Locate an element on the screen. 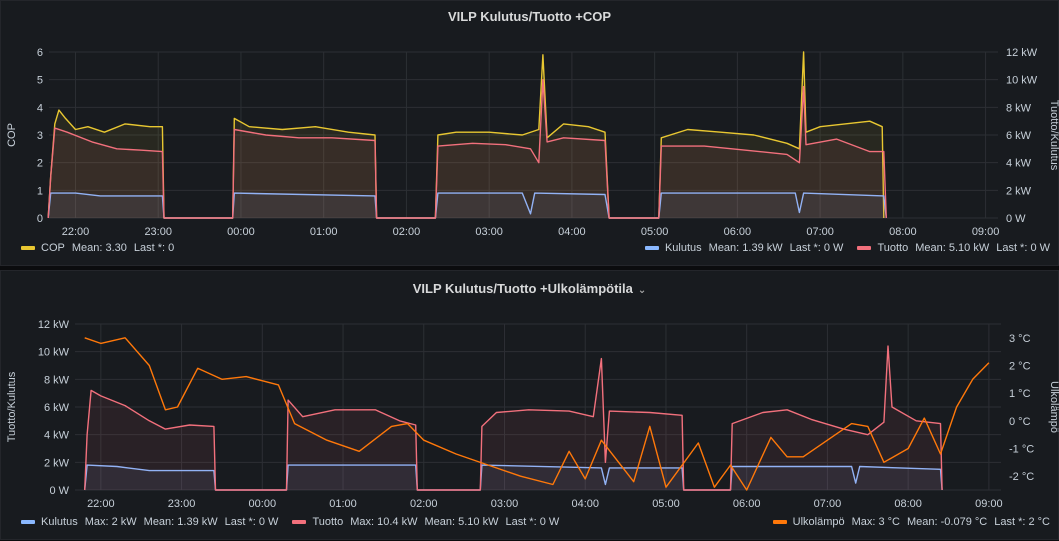 The width and height of the screenshot is (1059, 541). y2-tick-label: 1 °C is located at coordinates (1020, 394).